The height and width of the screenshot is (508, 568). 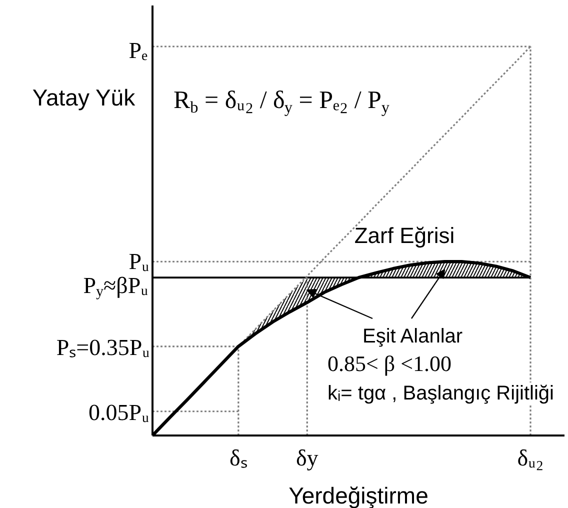 I want to click on annotation: kᵢ= tgα , Başlangıç Rijitliği, so click(x=441, y=393).